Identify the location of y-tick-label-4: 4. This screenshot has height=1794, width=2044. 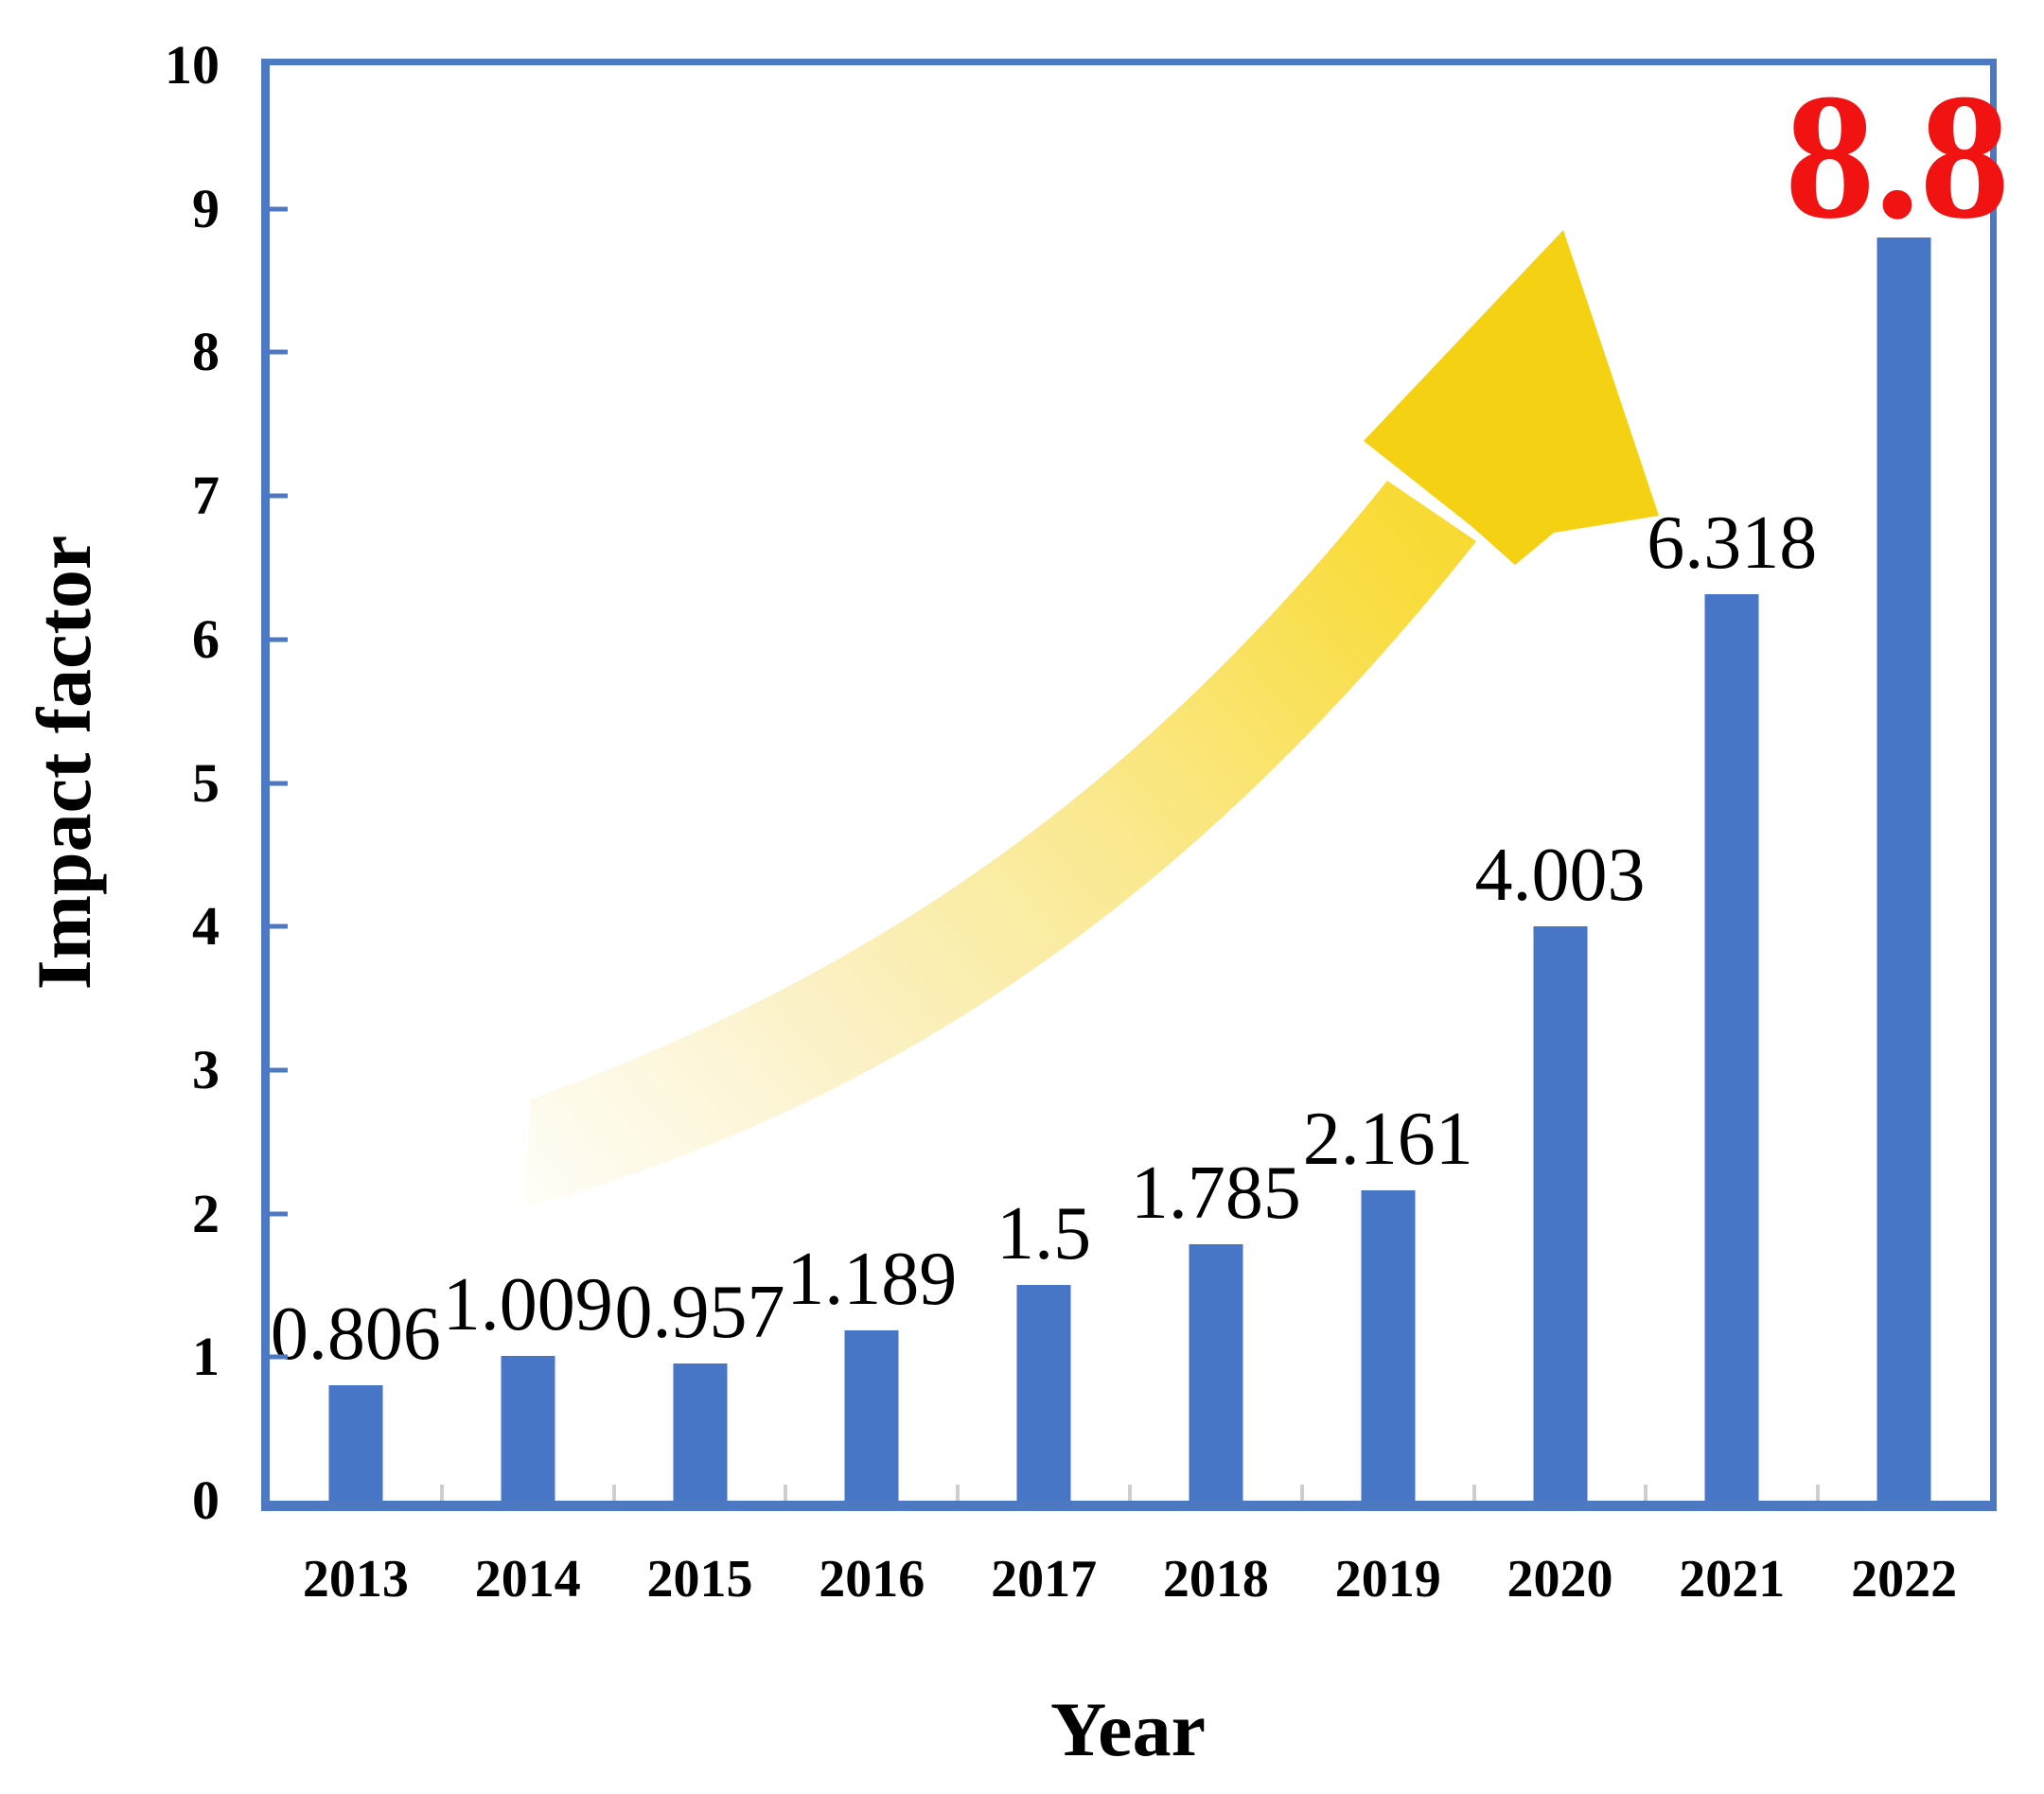
(206, 927).